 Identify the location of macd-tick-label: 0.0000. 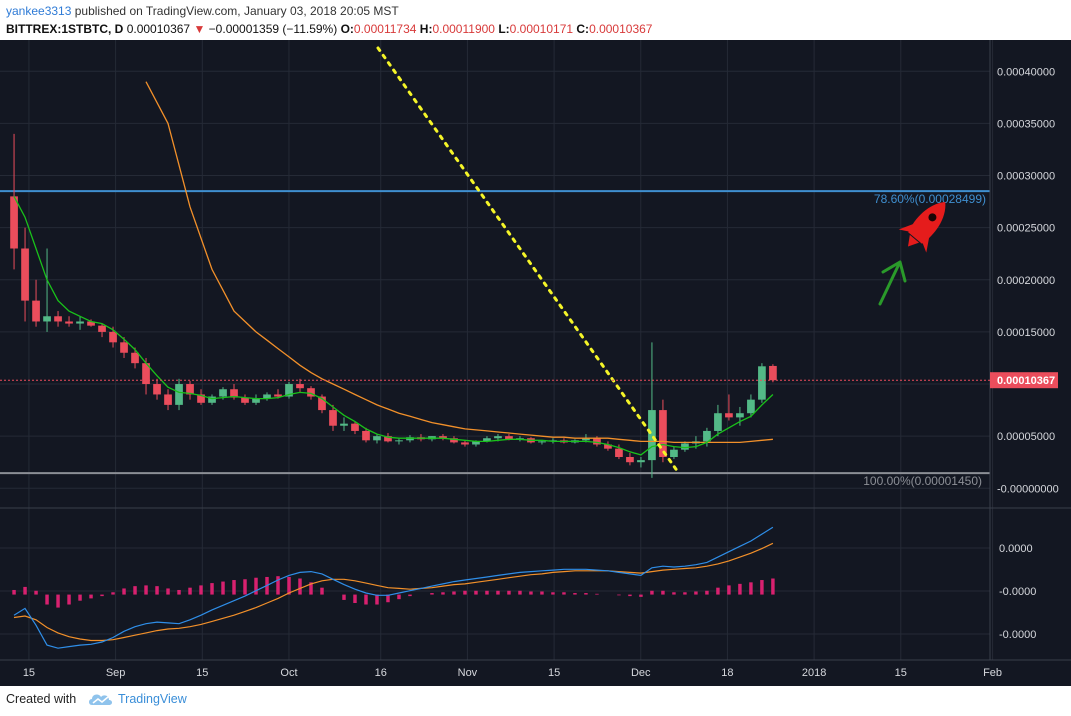
(1016, 549).